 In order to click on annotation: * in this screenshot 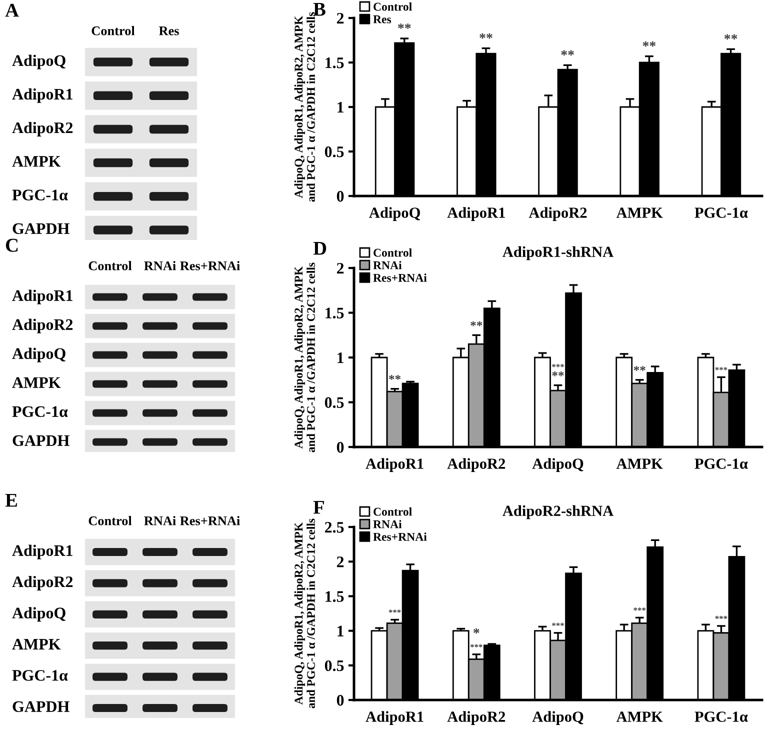, I will do `click(477, 631)`.